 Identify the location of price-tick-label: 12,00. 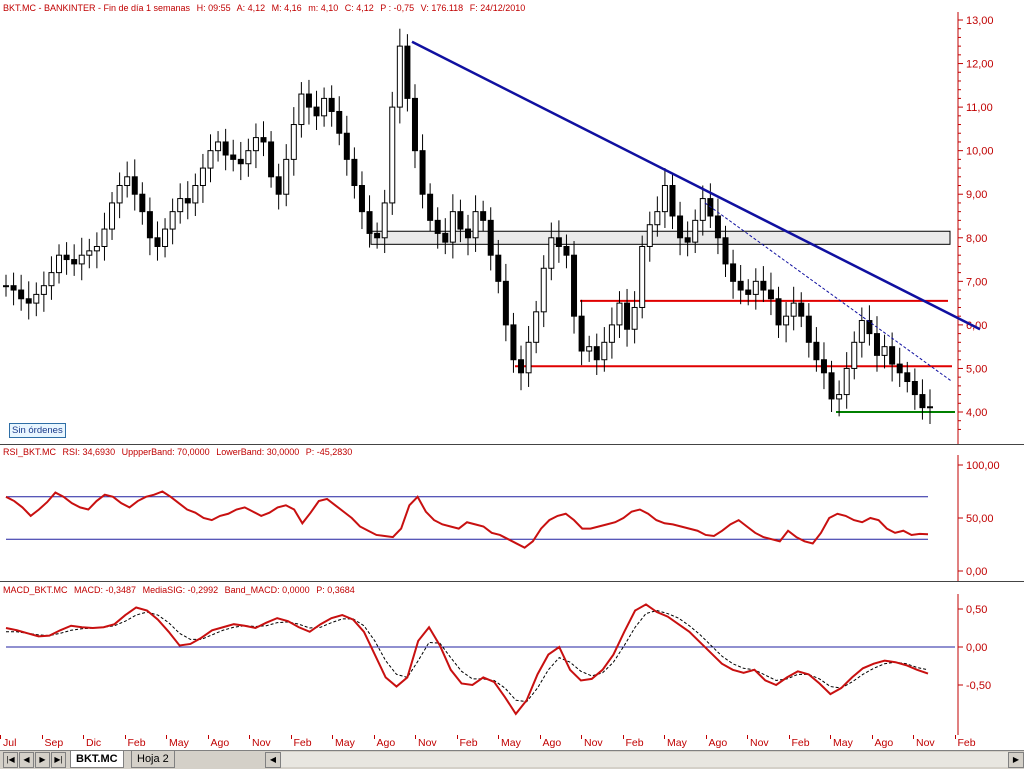
(980, 65).